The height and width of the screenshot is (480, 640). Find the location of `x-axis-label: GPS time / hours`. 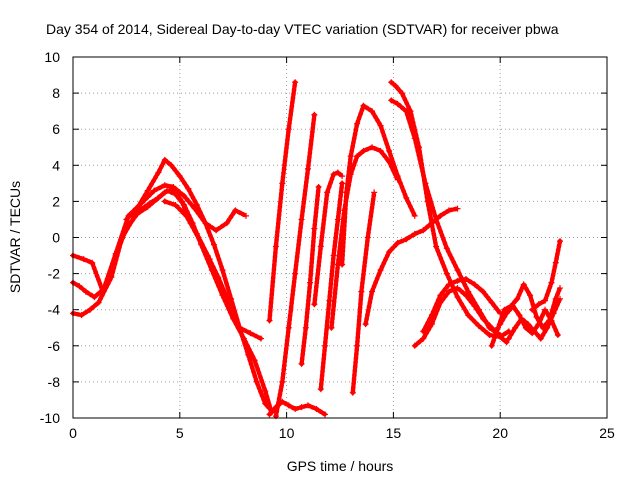

x-axis-label: GPS time / hours is located at coordinates (340, 466).